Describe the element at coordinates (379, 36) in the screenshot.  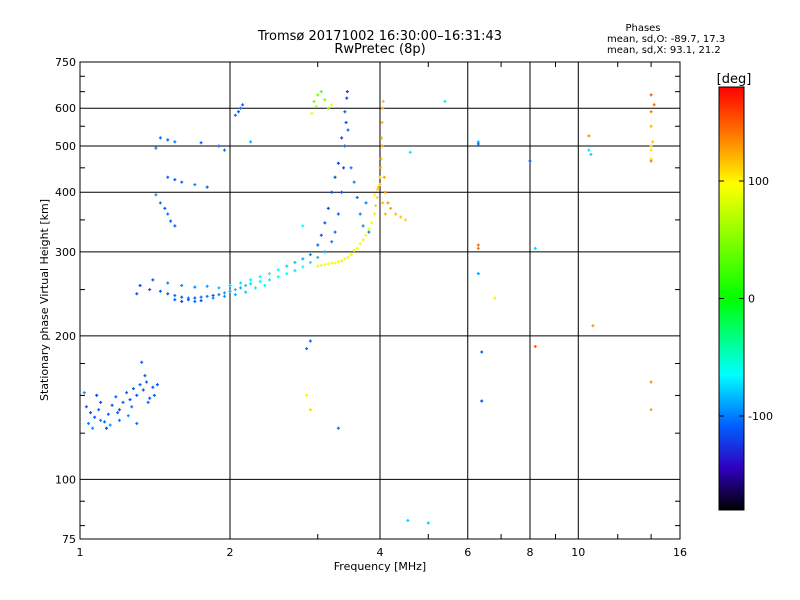
I see `chart-title: Tromsø 20171002 16:30:00–16:31:43` at that location.